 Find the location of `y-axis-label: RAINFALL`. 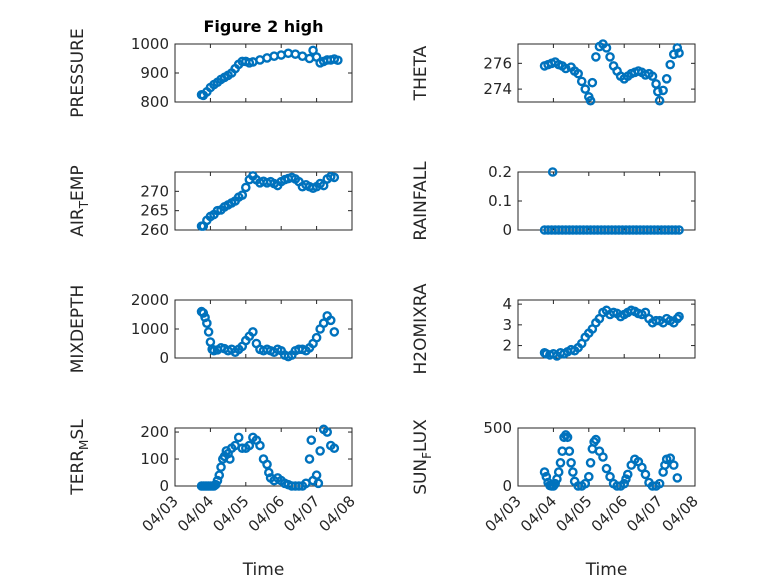

y-axis-label: RAINFALL is located at coordinates (421, 201).